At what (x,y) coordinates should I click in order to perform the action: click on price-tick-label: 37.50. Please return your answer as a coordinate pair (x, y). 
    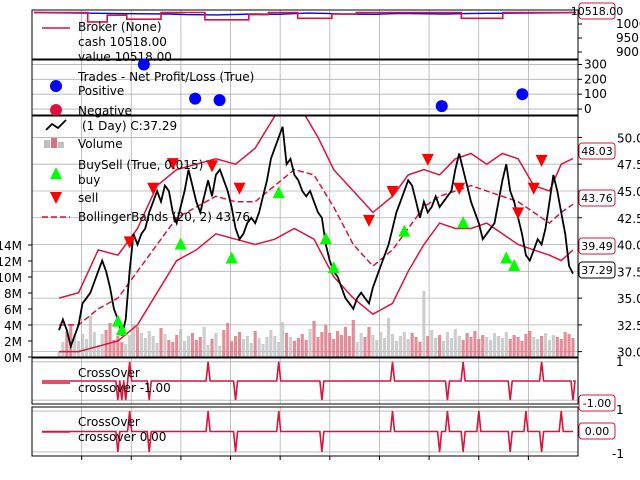
    Looking at the image, I should click on (628, 272).